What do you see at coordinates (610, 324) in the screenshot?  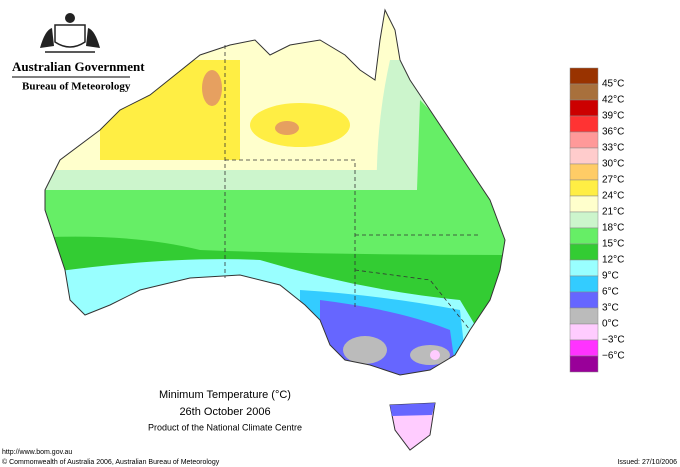 I see `legend-label: 0°C` at bounding box center [610, 324].